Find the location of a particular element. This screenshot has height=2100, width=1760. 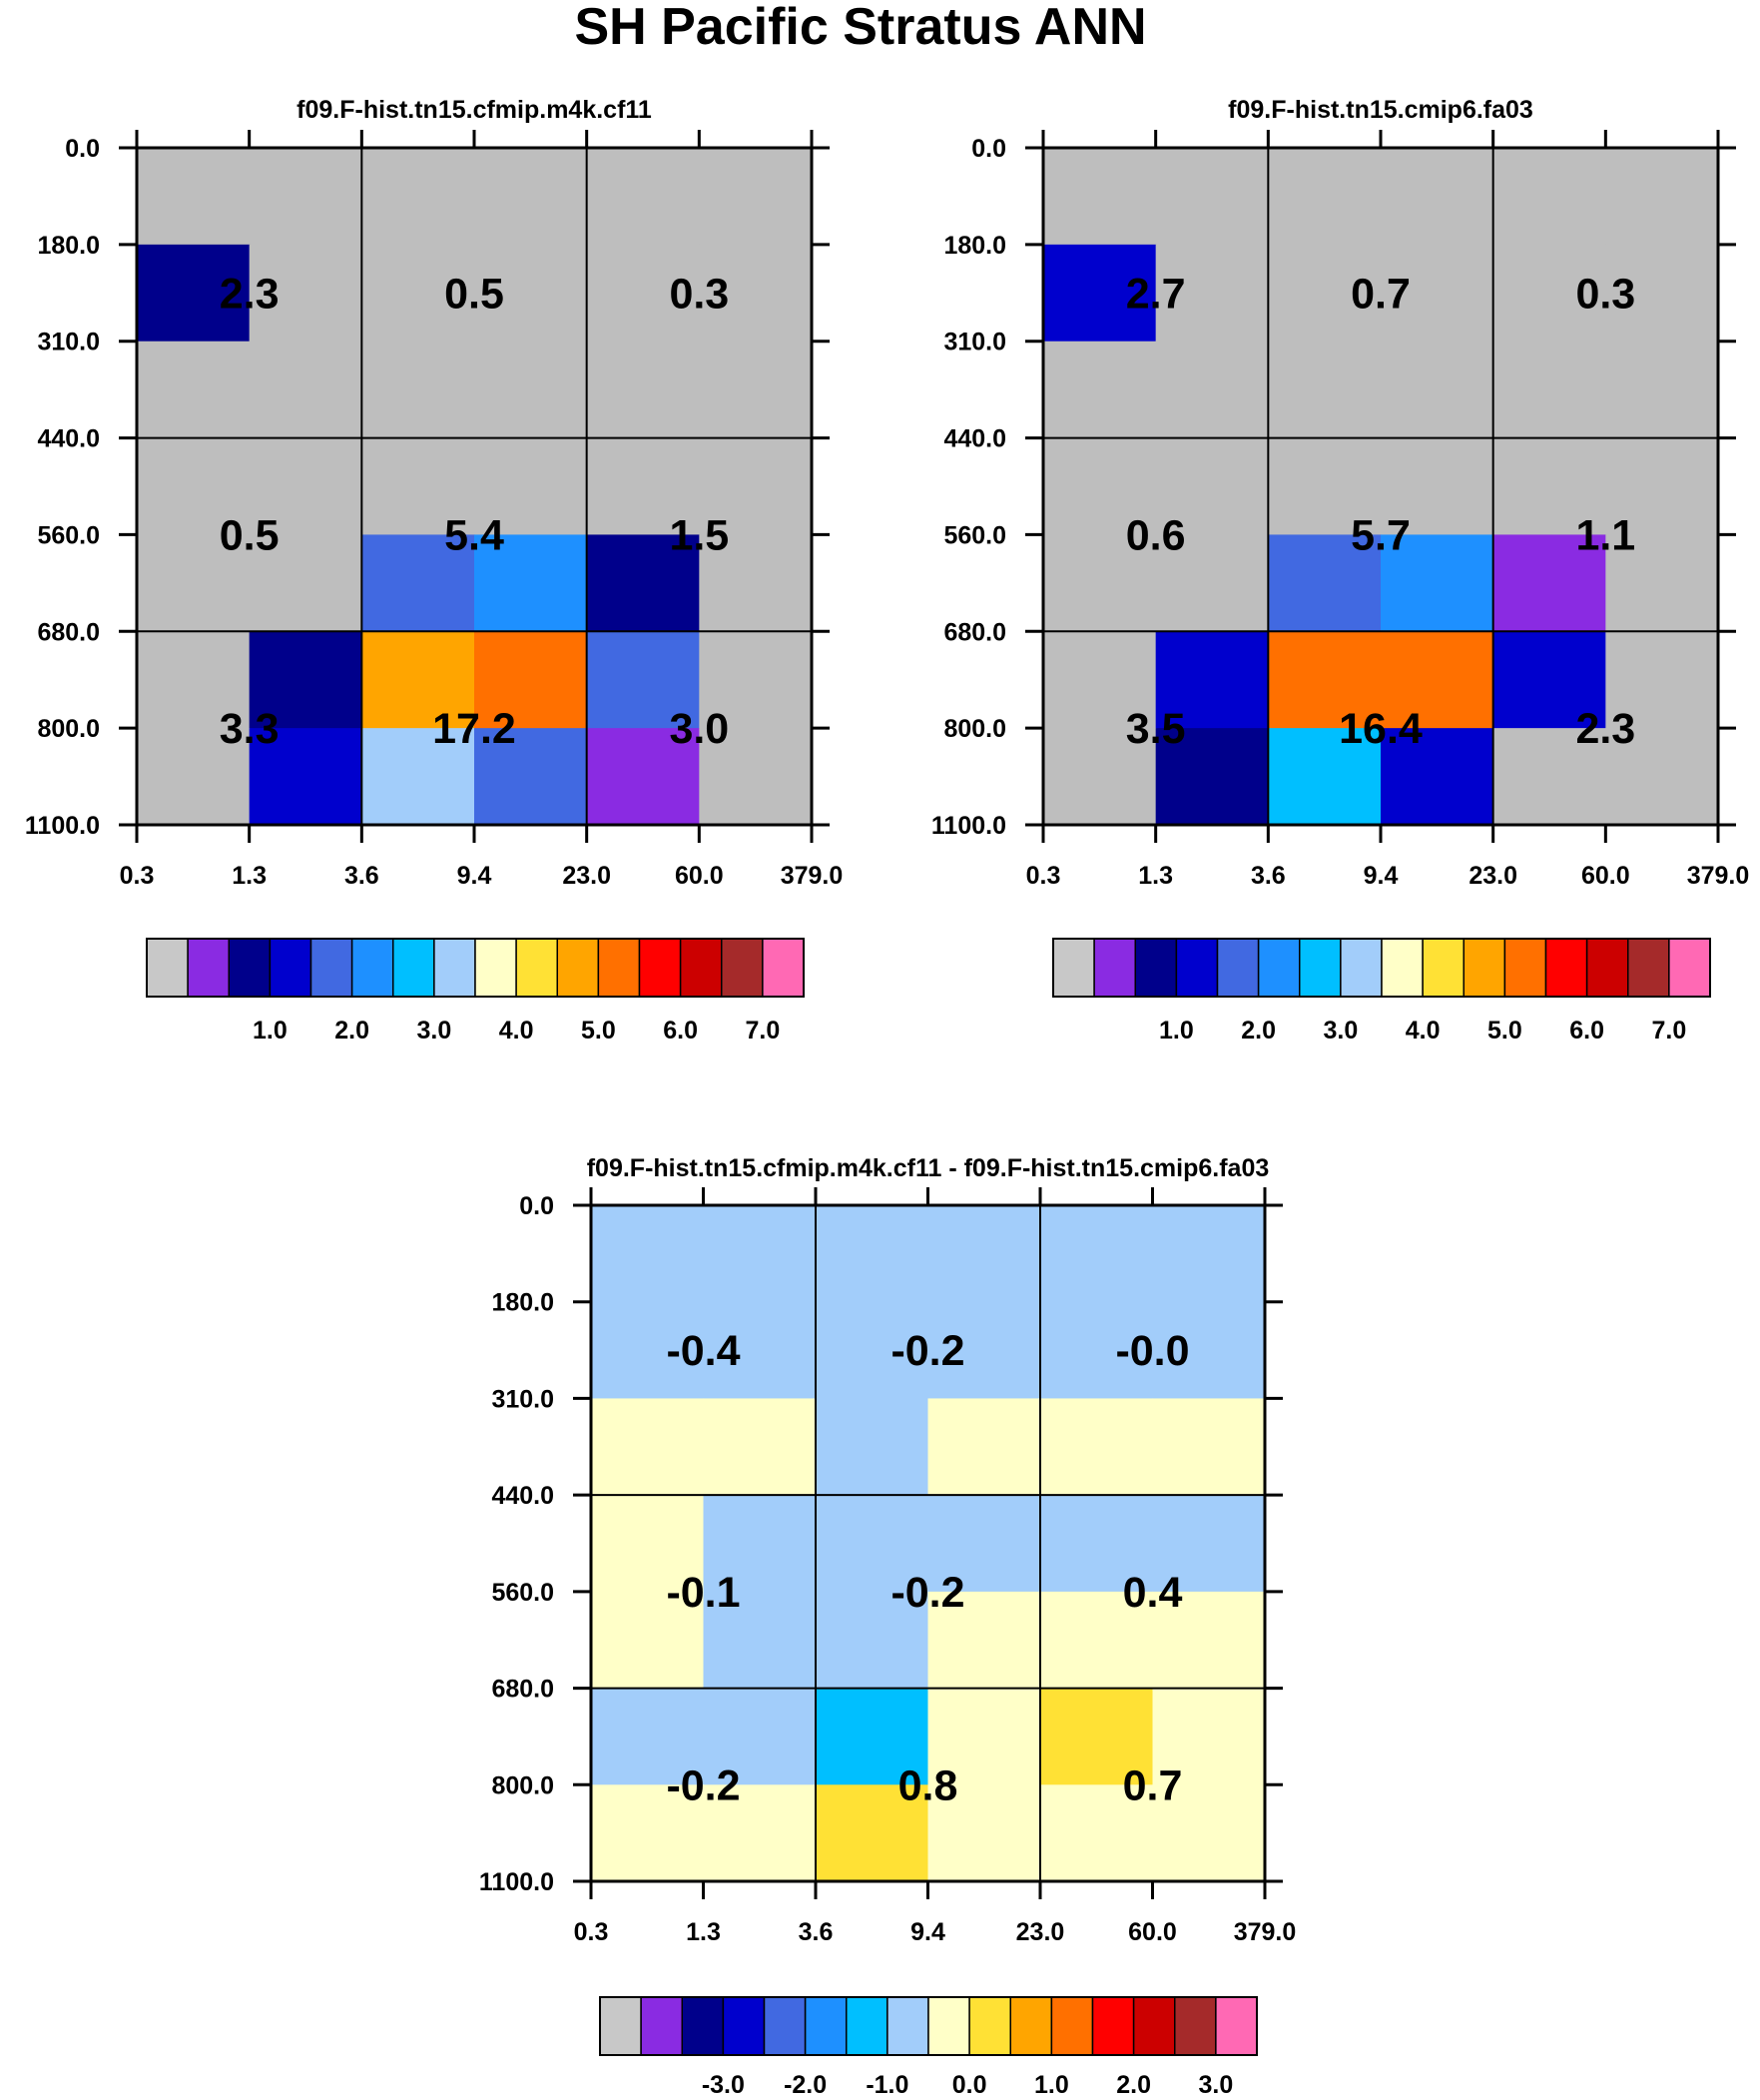

y-tick-label: 800.0 is located at coordinates (68, 729).